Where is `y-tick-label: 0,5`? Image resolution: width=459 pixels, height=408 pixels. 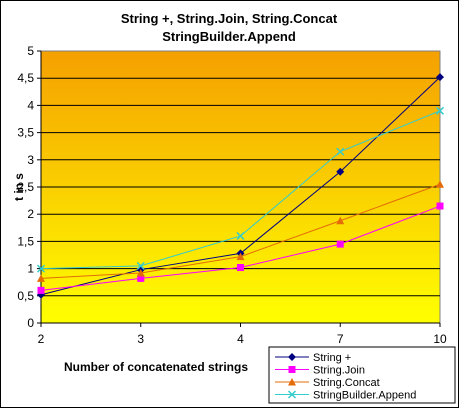
y-tick-label: 0,5 is located at coordinates (25, 296).